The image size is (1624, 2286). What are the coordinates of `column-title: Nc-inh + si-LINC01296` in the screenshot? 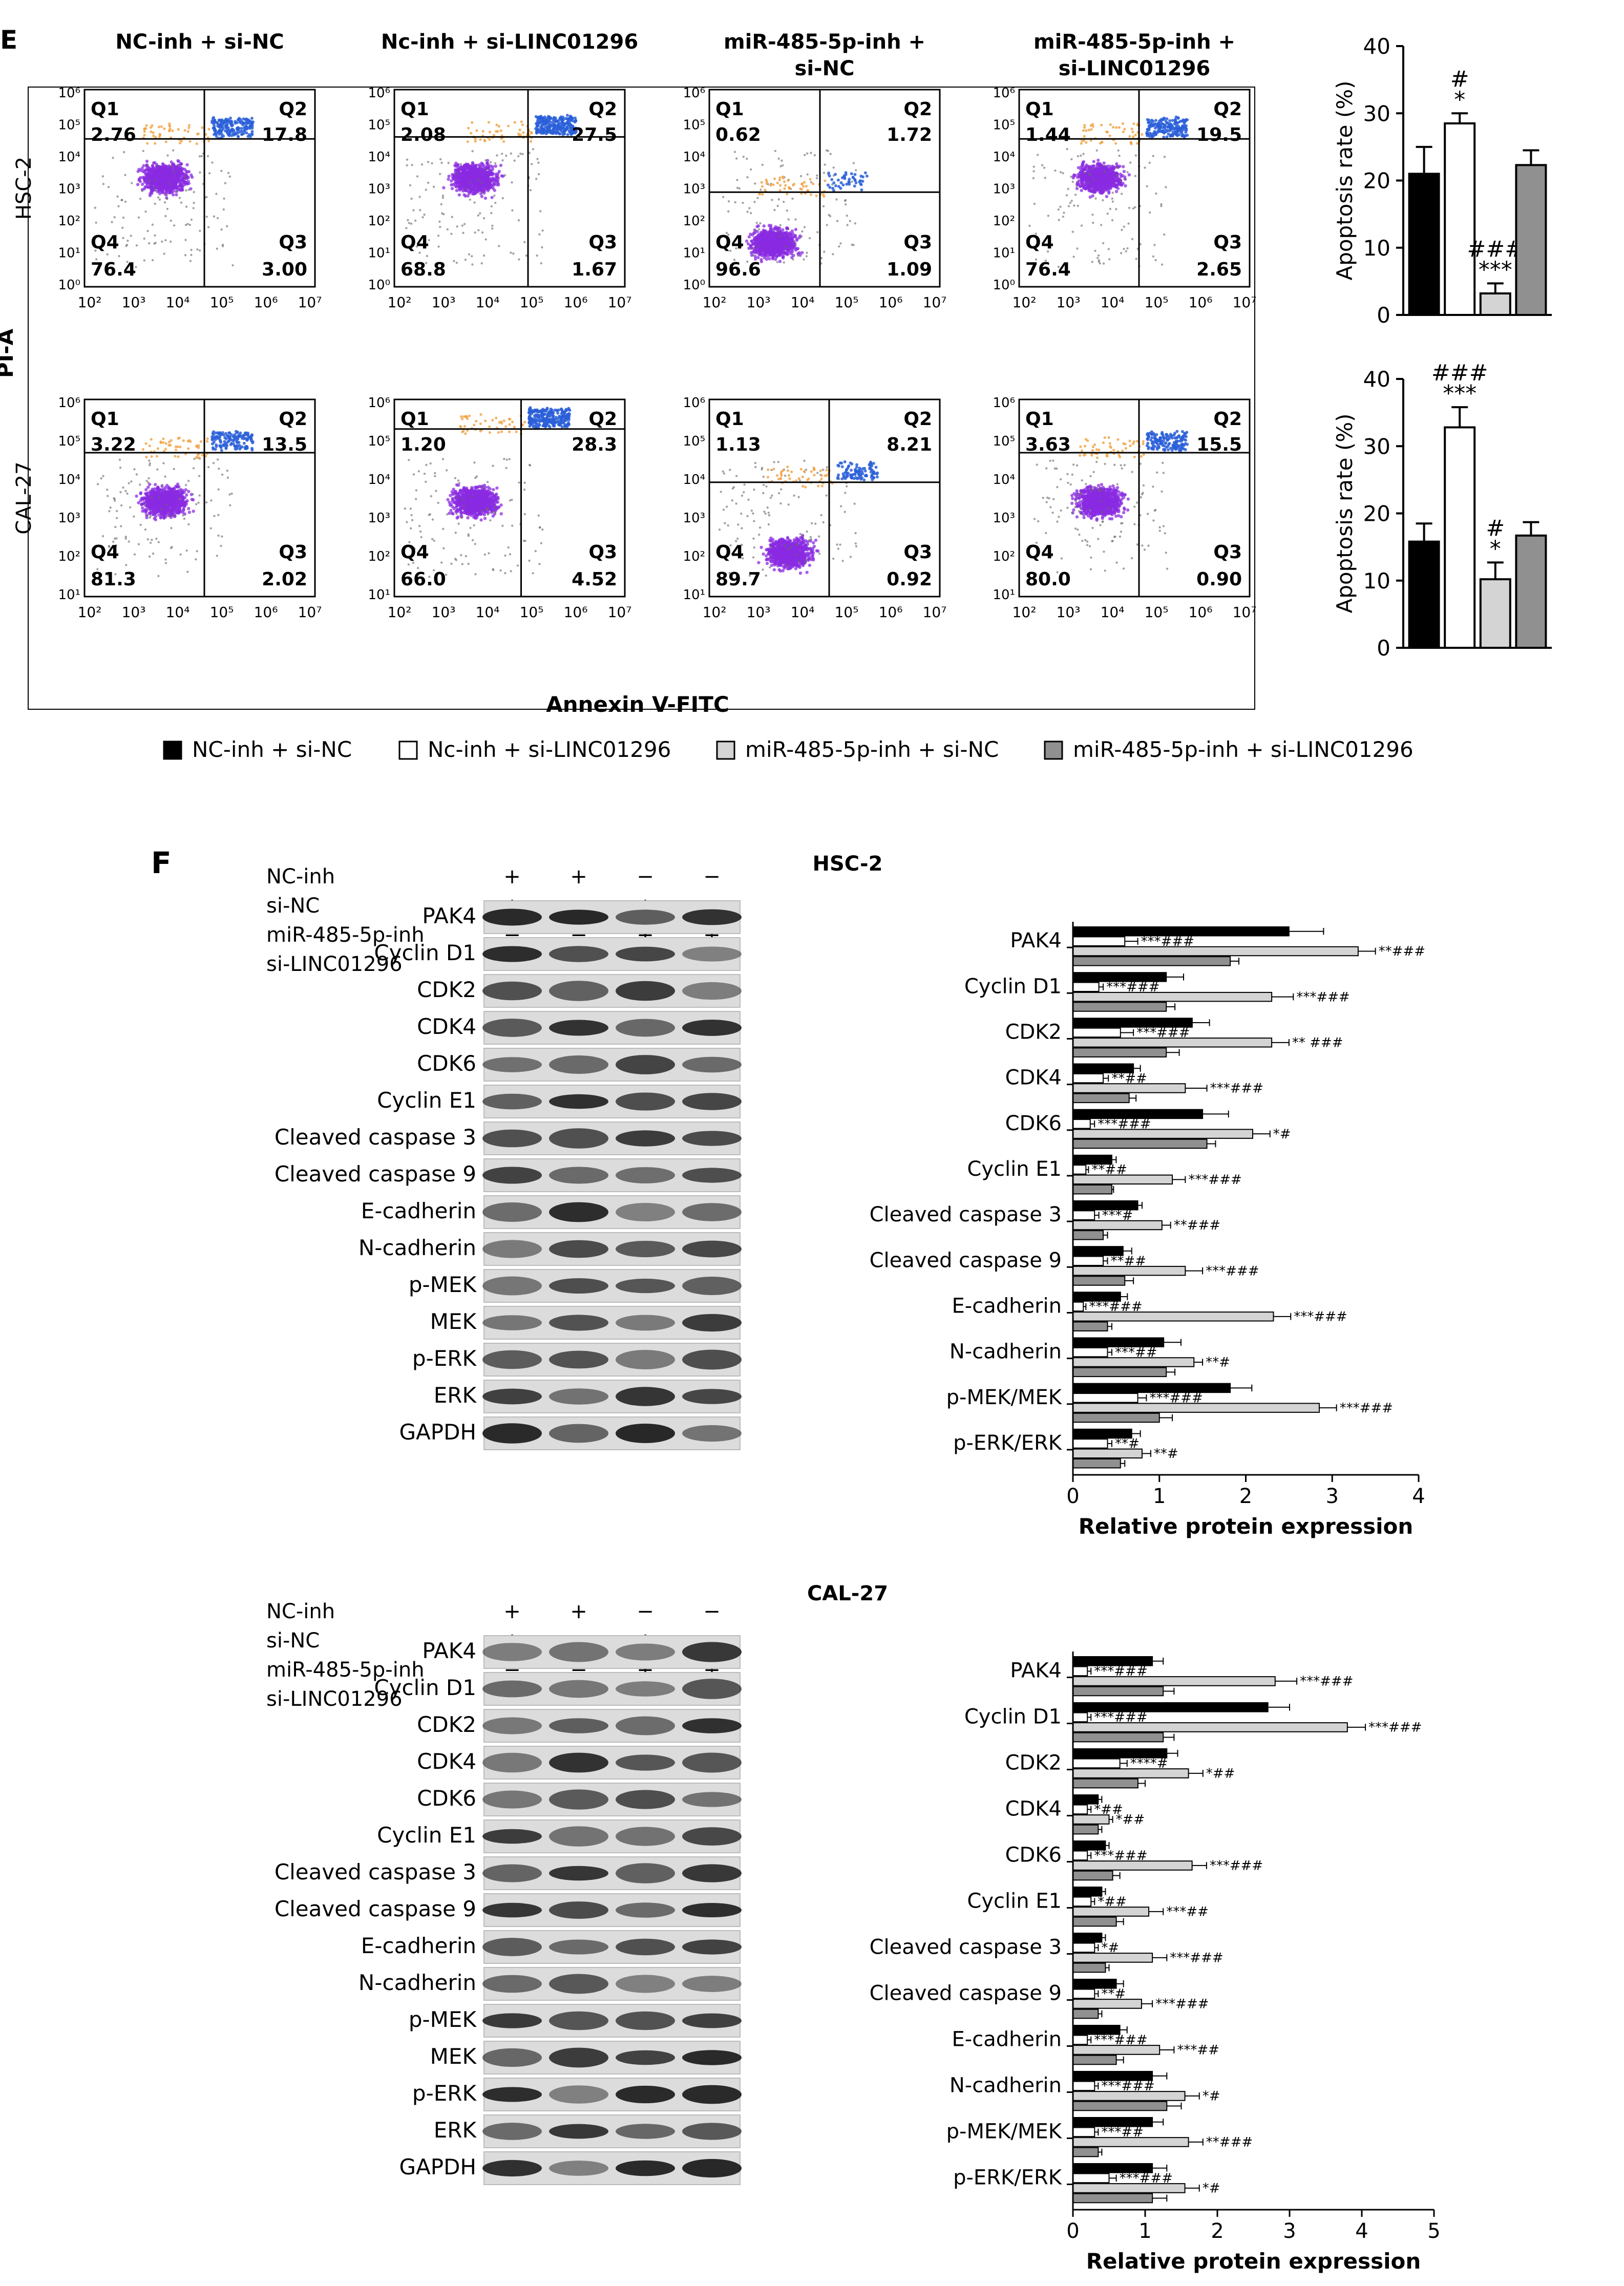 It's located at (509, 42).